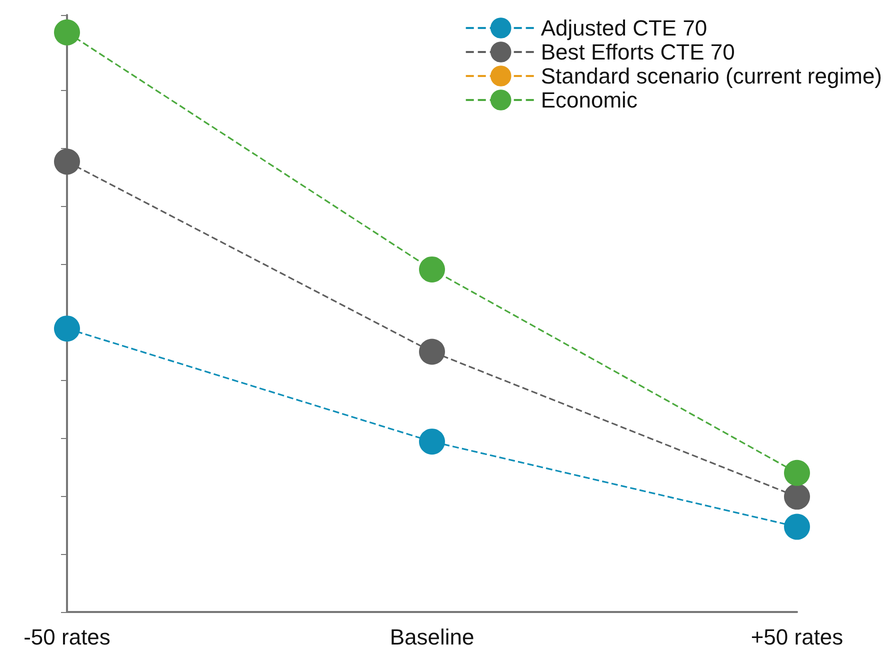  I want to click on legend-label: Best Efforts CTE 70, so click(637, 52).